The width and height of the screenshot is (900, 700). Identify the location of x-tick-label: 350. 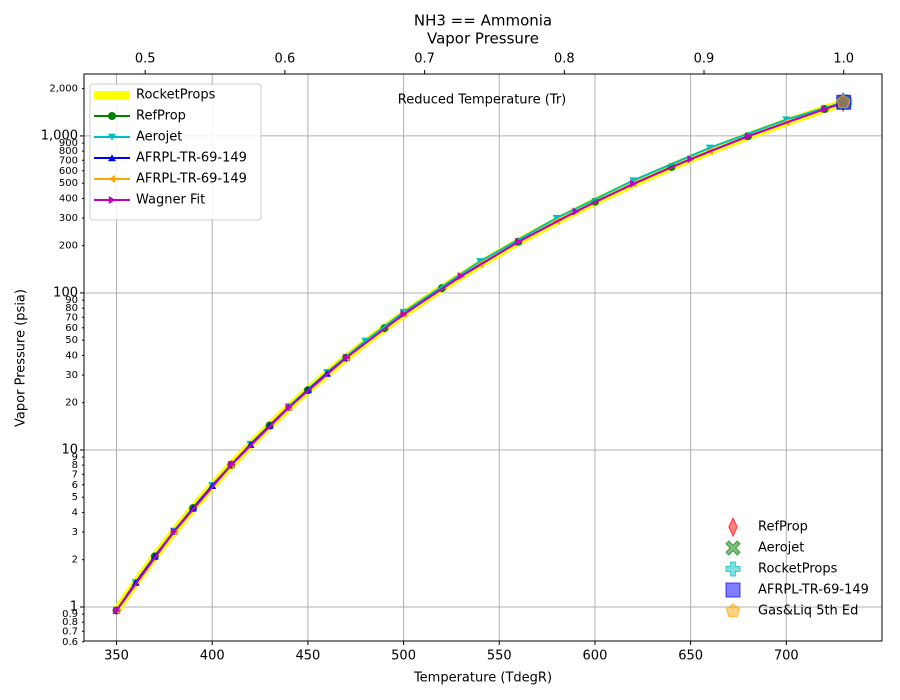
(116, 656).